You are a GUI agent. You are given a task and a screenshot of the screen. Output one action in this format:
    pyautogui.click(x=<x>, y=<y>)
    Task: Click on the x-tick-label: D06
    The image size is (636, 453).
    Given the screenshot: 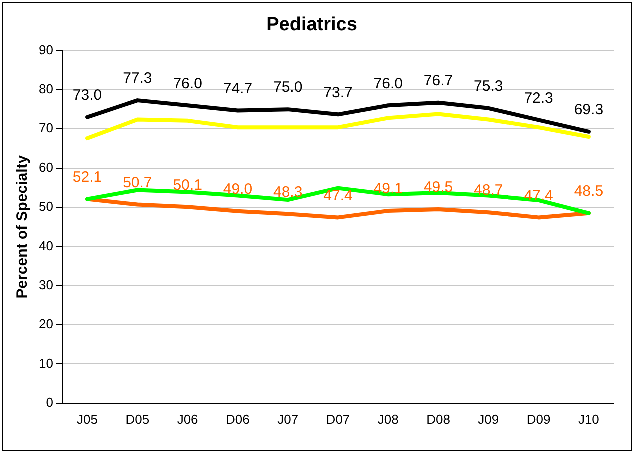 What is the action you would take?
    pyautogui.click(x=238, y=419)
    